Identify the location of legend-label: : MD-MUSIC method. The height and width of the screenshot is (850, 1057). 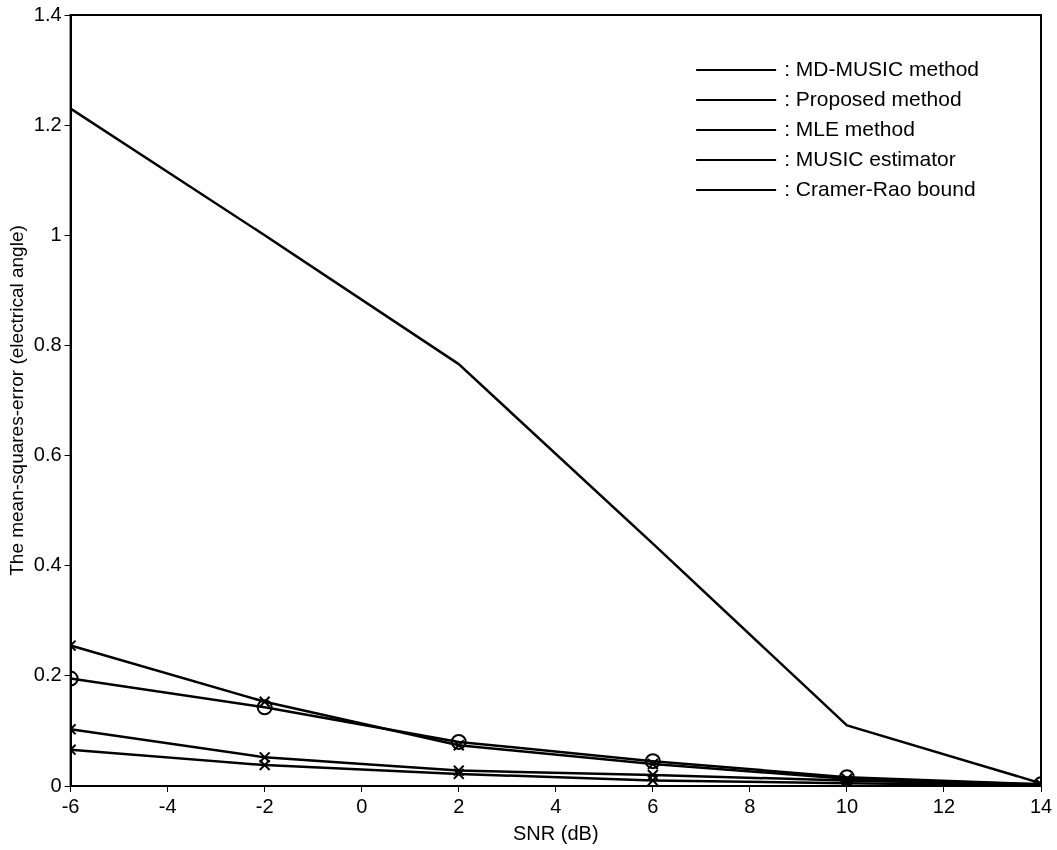
(882, 68).